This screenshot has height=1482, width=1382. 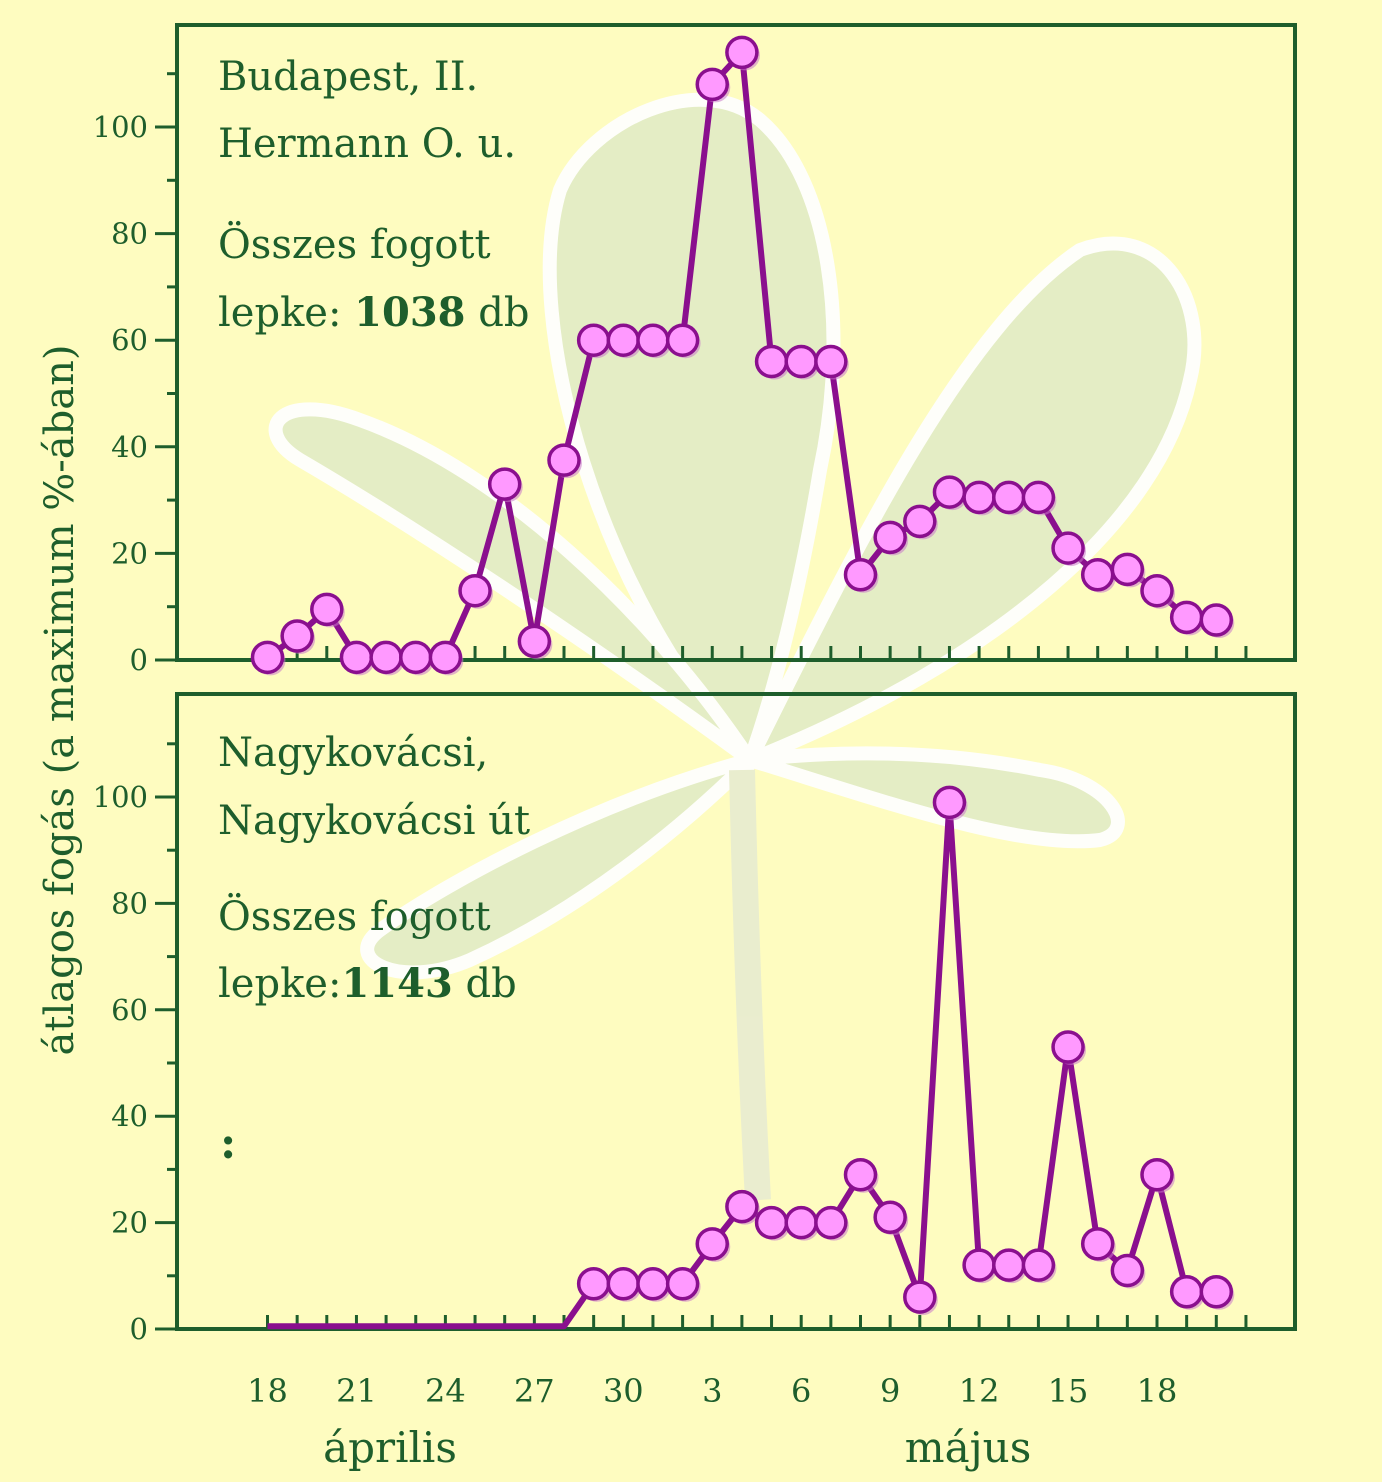 What do you see at coordinates (356, 1391) in the screenshot?
I see `x-tick-label: 21` at bounding box center [356, 1391].